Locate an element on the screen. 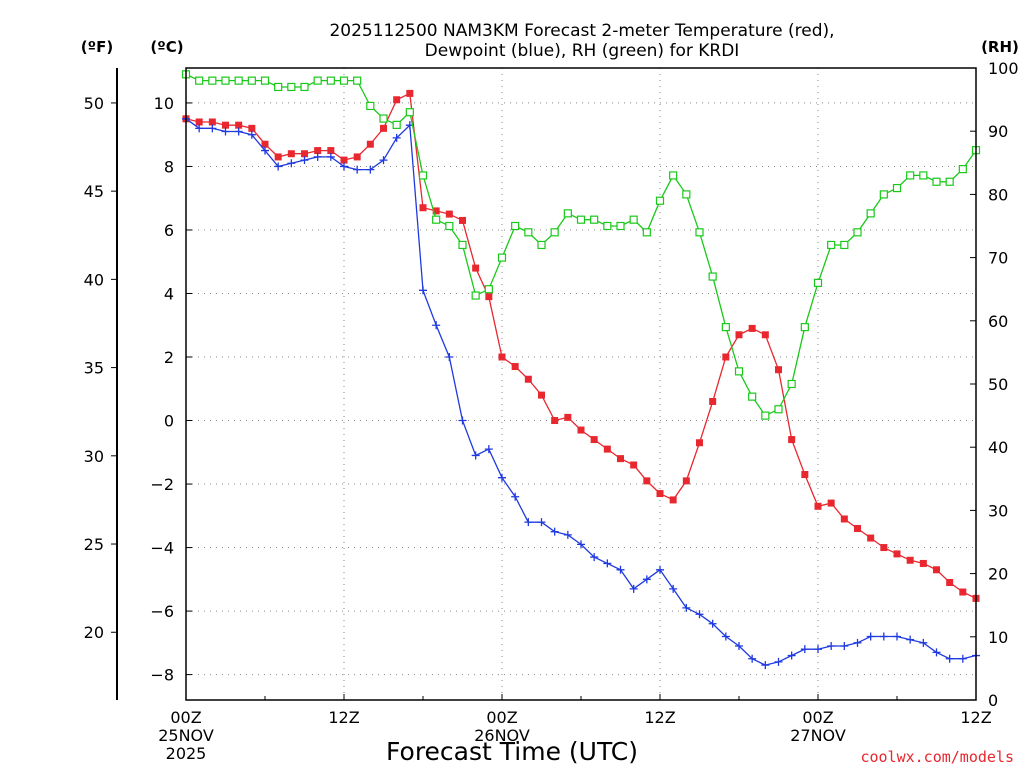  watermark: coolwx.com/models is located at coordinates (937, 757).